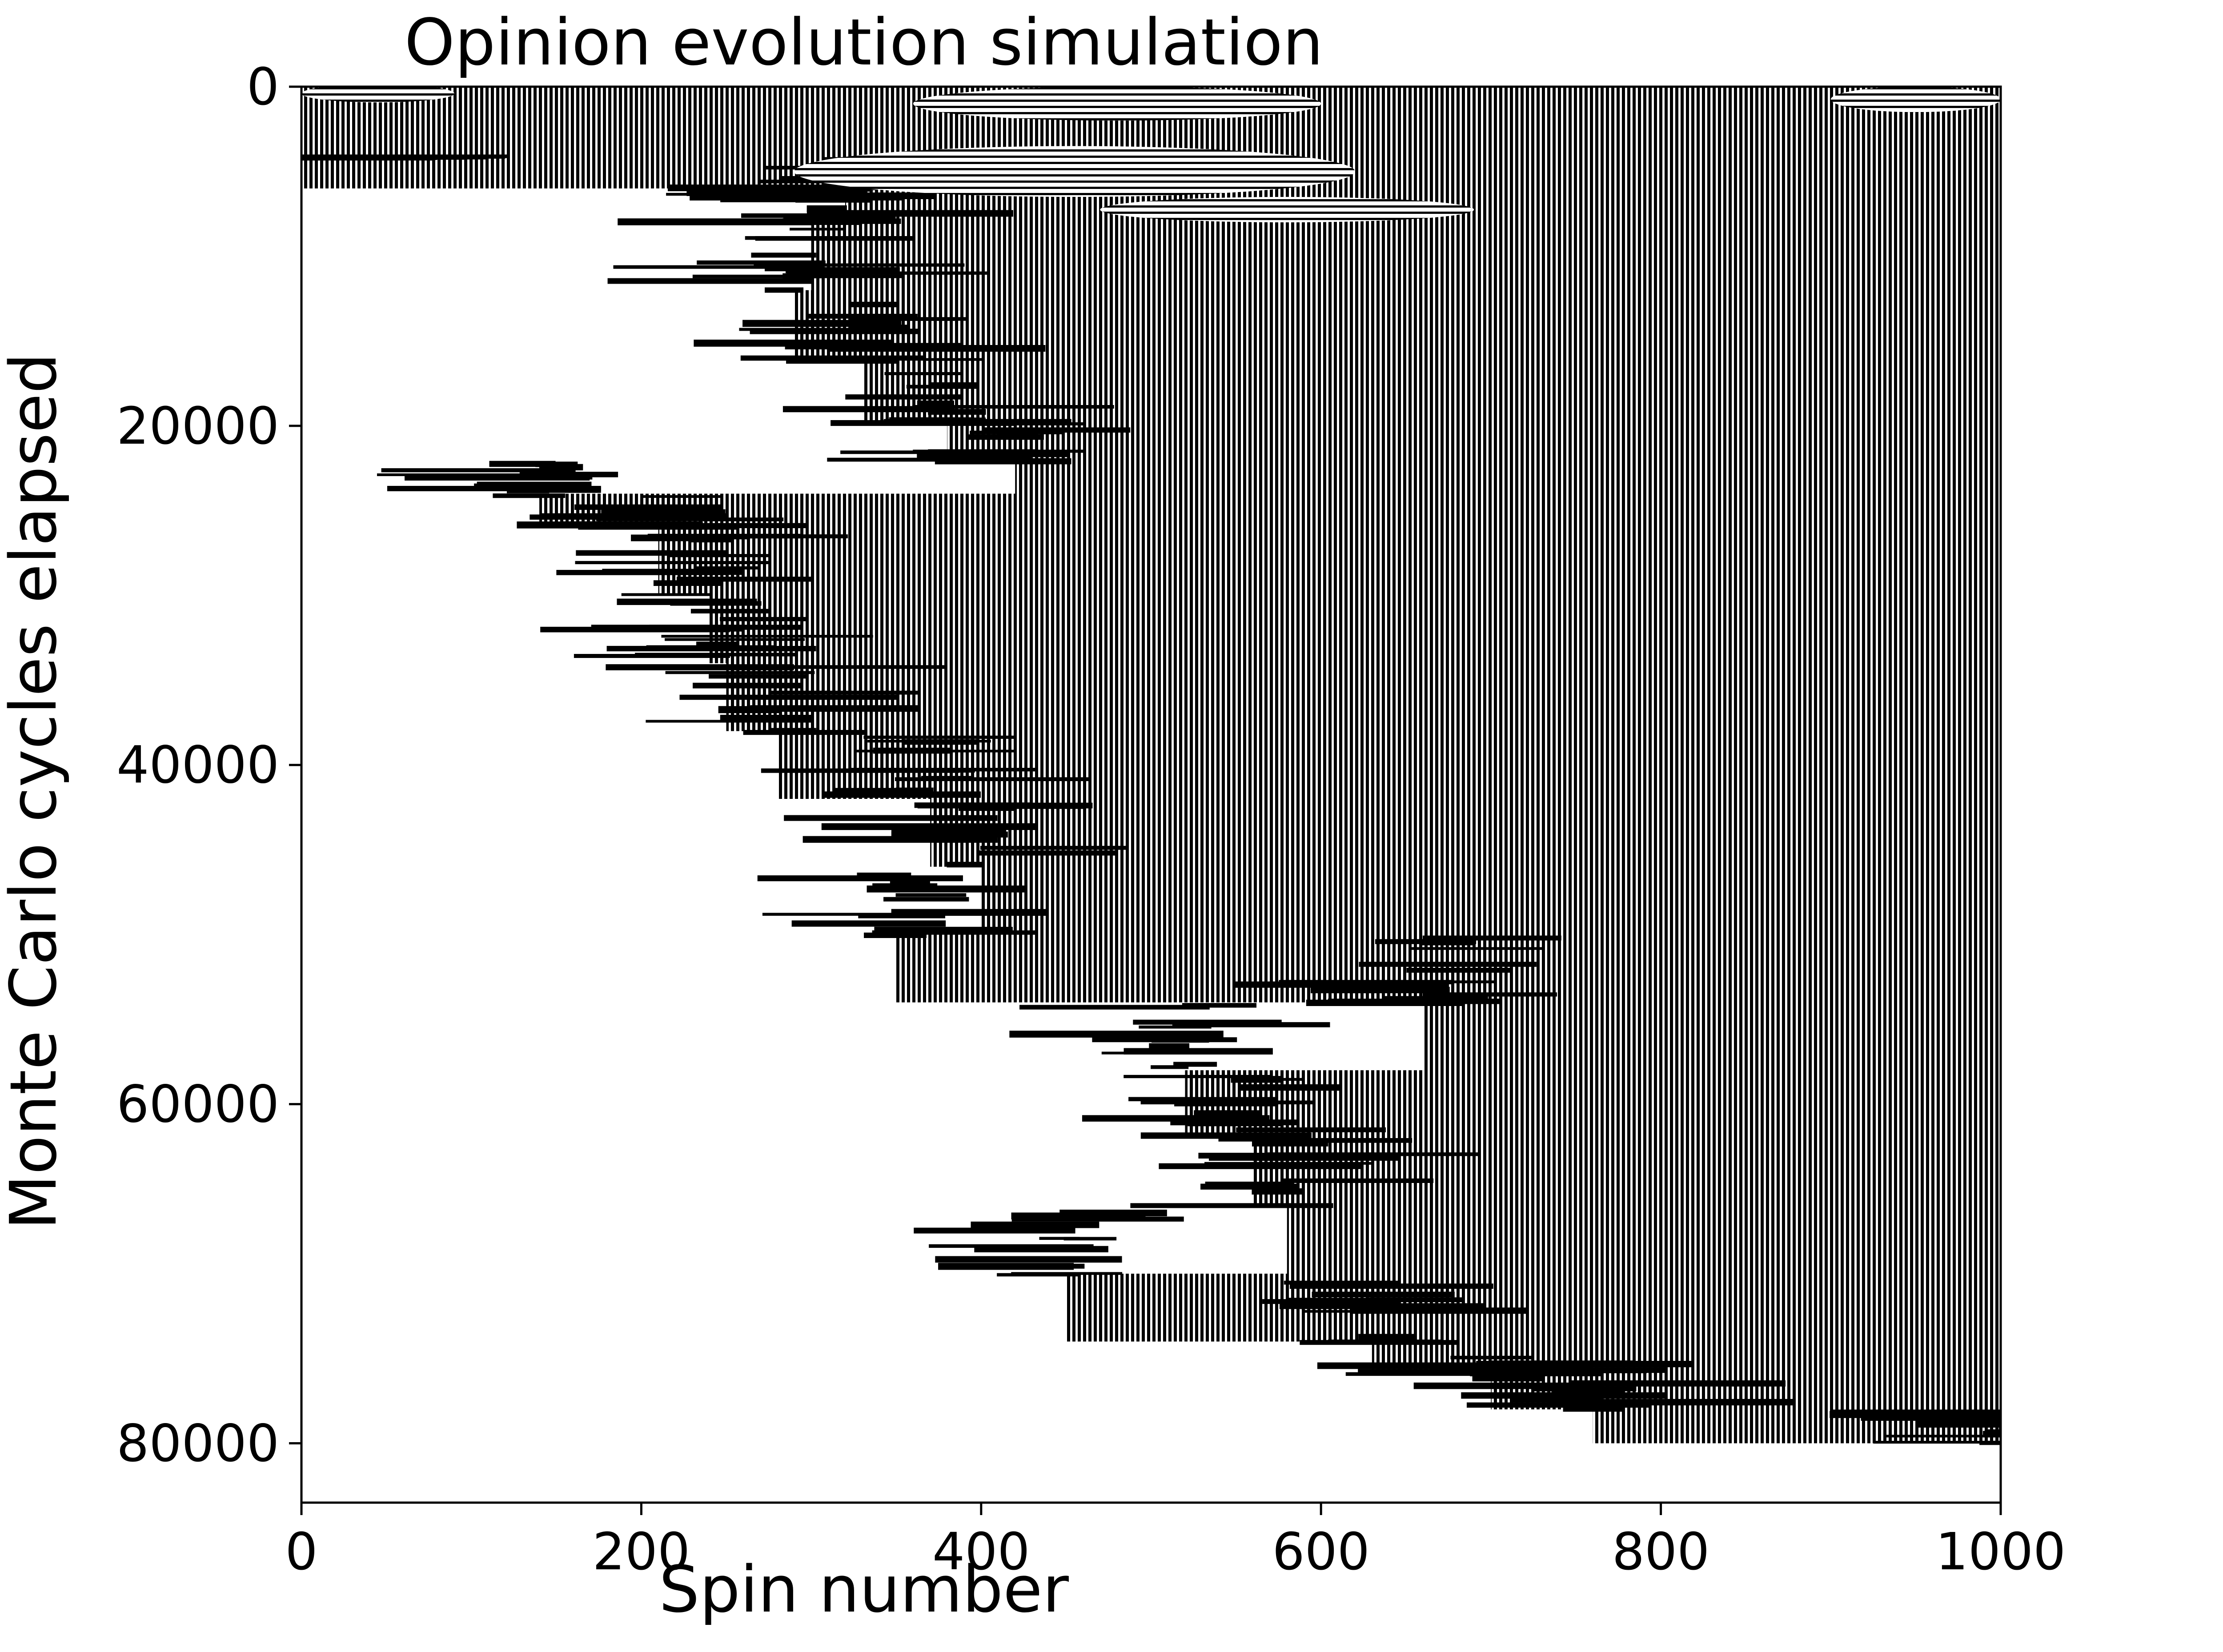 This screenshot has width=2223, height=1652. What do you see at coordinates (263, 87) in the screenshot?
I see `y-tick-label: 0` at bounding box center [263, 87].